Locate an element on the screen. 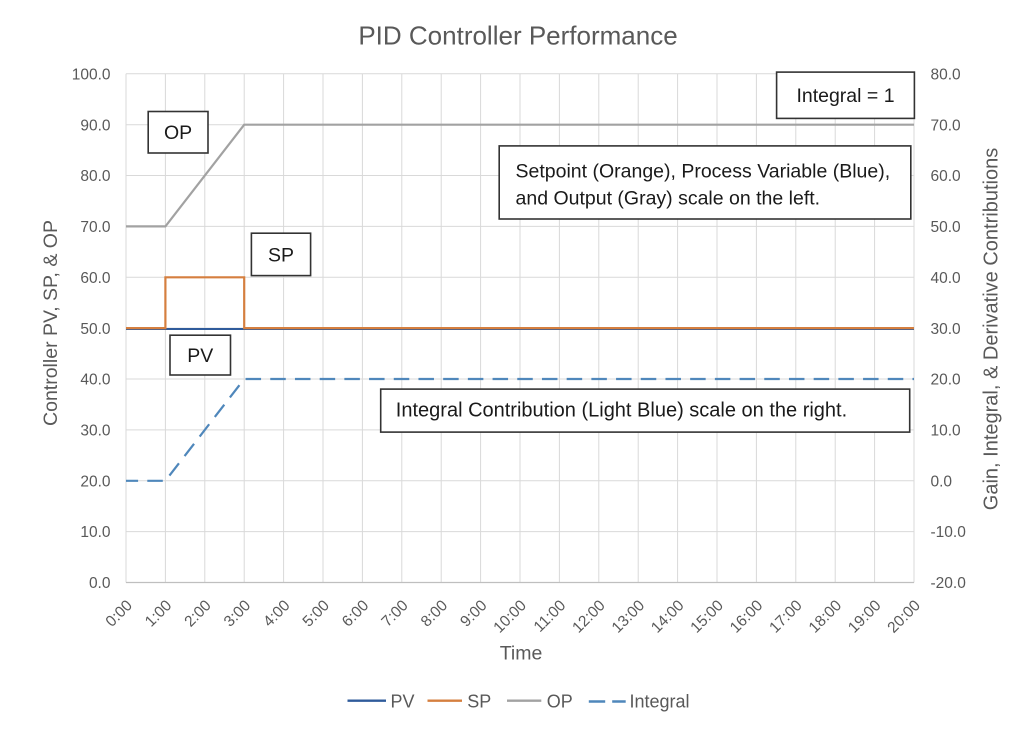  svg-text:and Output (Gray) scale on the: and Output (Gray) scale on the left. is located at coordinates (668, 199).